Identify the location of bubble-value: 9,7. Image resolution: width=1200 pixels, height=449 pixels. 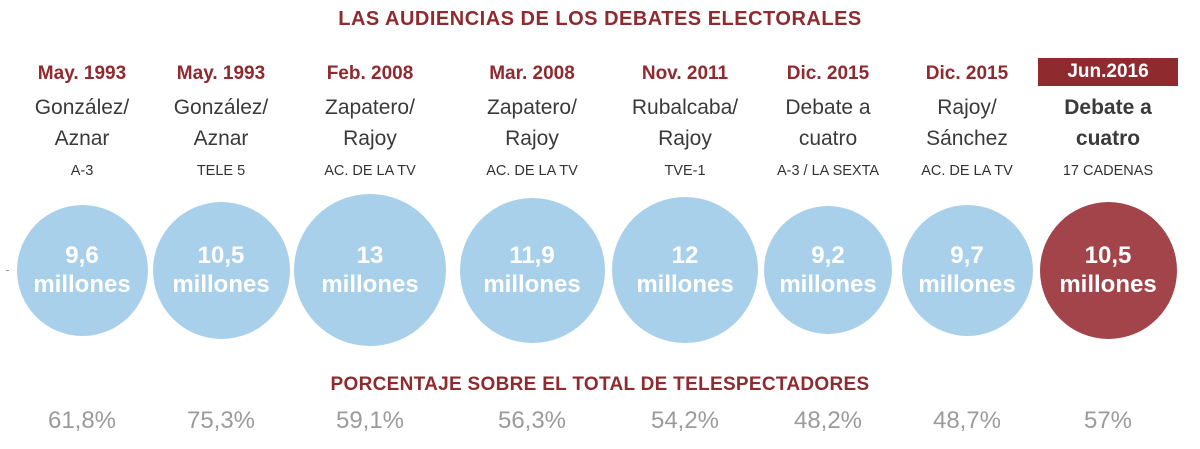
(967, 255).